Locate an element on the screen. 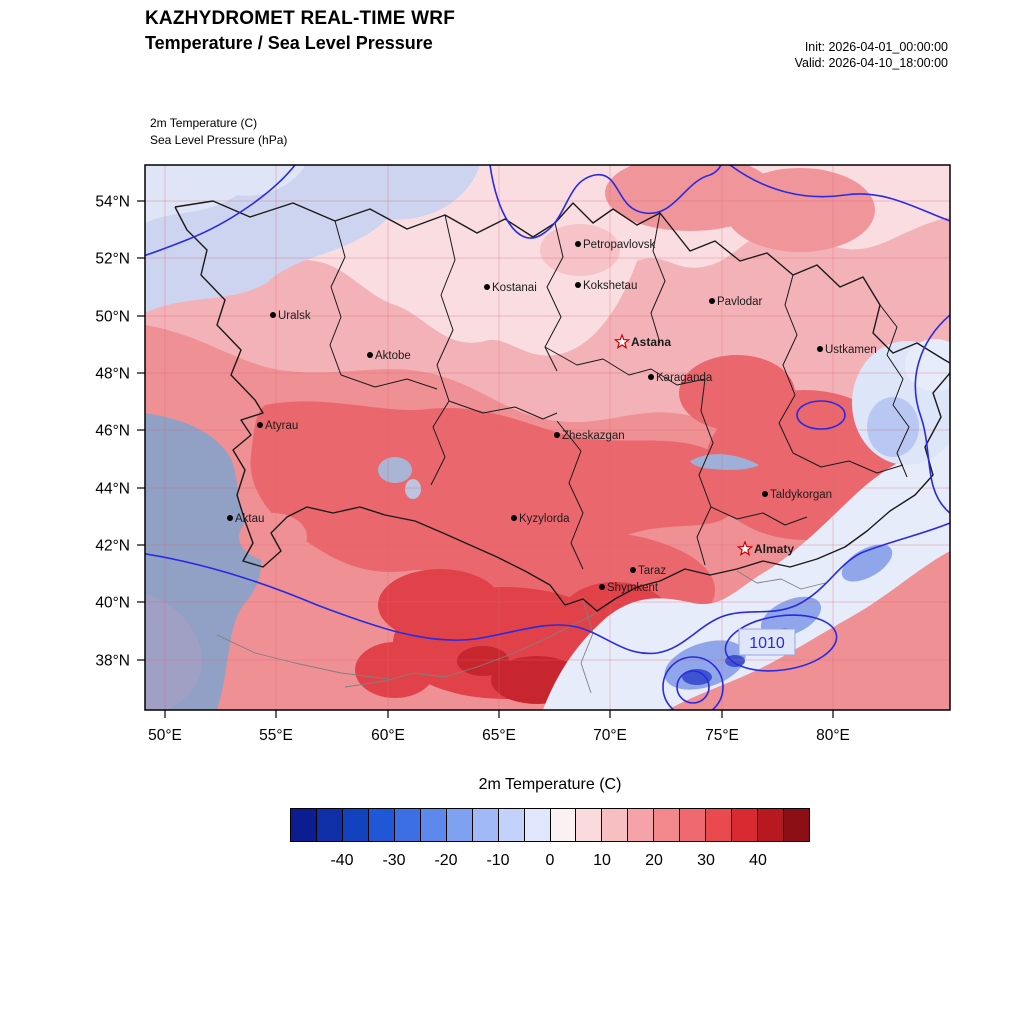  colorbar-tick-label: 10 is located at coordinates (602, 860).